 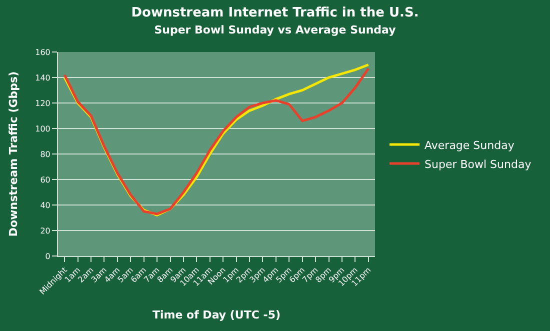 What do you see at coordinates (469, 145) in the screenshot?
I see `legend-label: Average Sunday` at bounding box center [469, 145].